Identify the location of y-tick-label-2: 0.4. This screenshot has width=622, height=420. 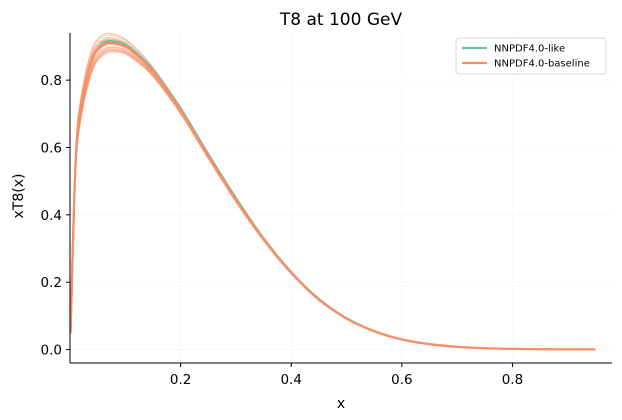
(51, 216).